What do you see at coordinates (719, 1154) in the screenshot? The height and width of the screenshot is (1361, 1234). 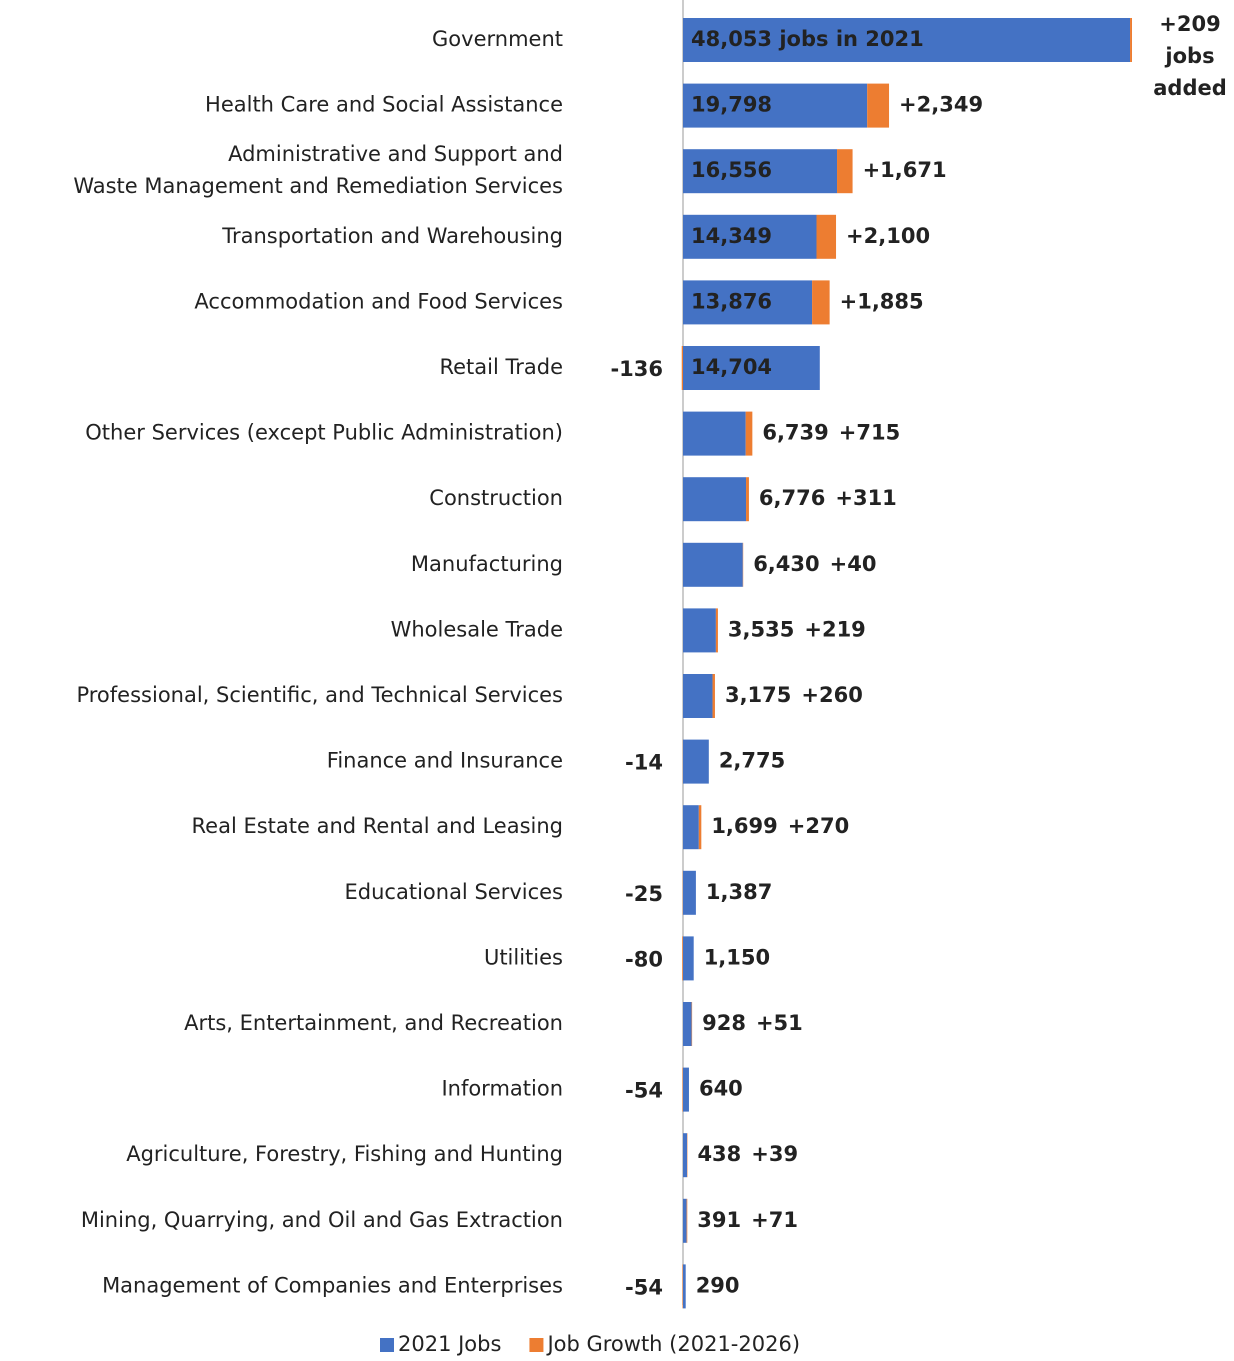 I see `value-label: 438` at bounding box center [719, 1154].